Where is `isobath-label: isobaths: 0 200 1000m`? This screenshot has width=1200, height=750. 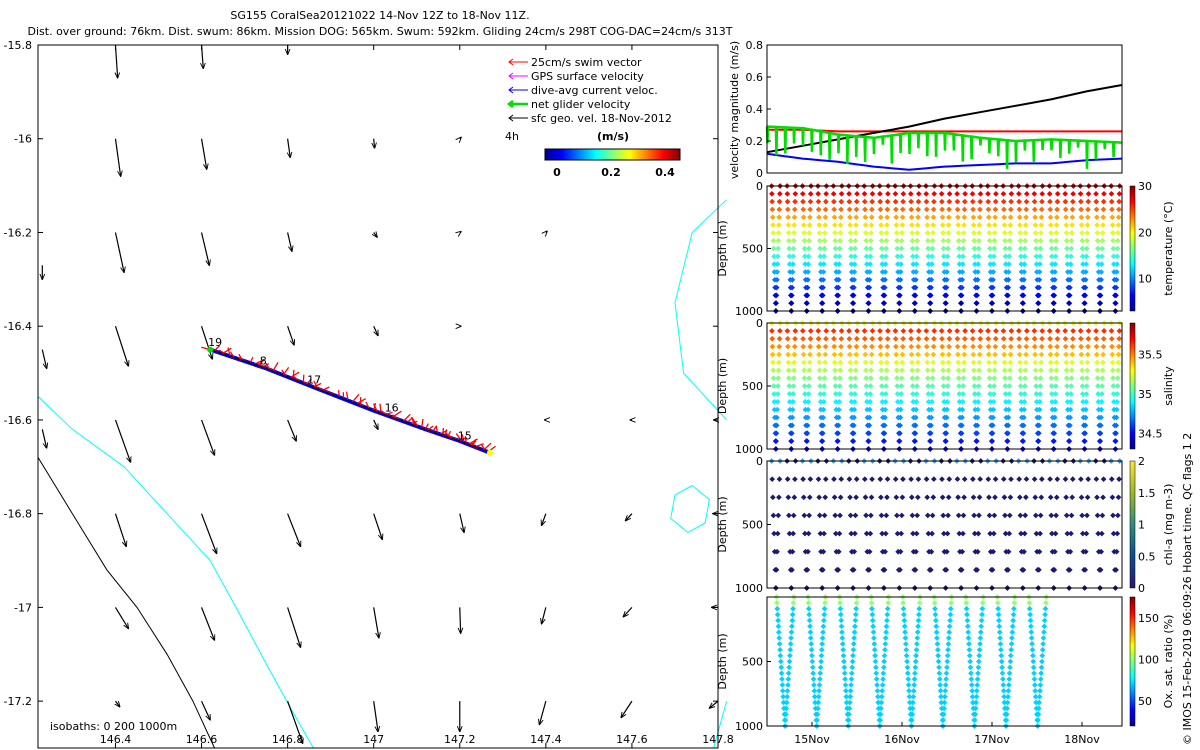 isobath-label: isobaths: 0 200 1000m is located at coordinates (113, 726).